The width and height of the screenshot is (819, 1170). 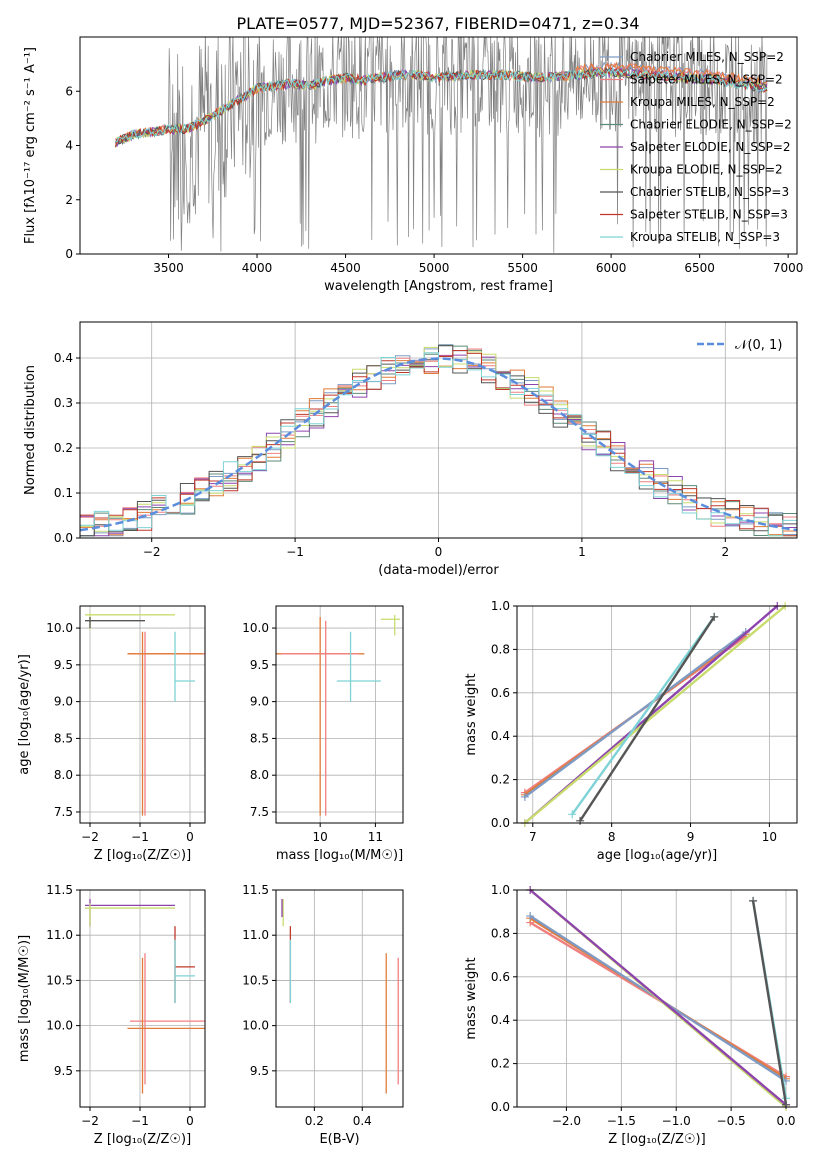 What do you see at coordinates (30, 430) in the screenshot?
I see `y-axis-label: Normed distribution` at bounding box center [30, 430].